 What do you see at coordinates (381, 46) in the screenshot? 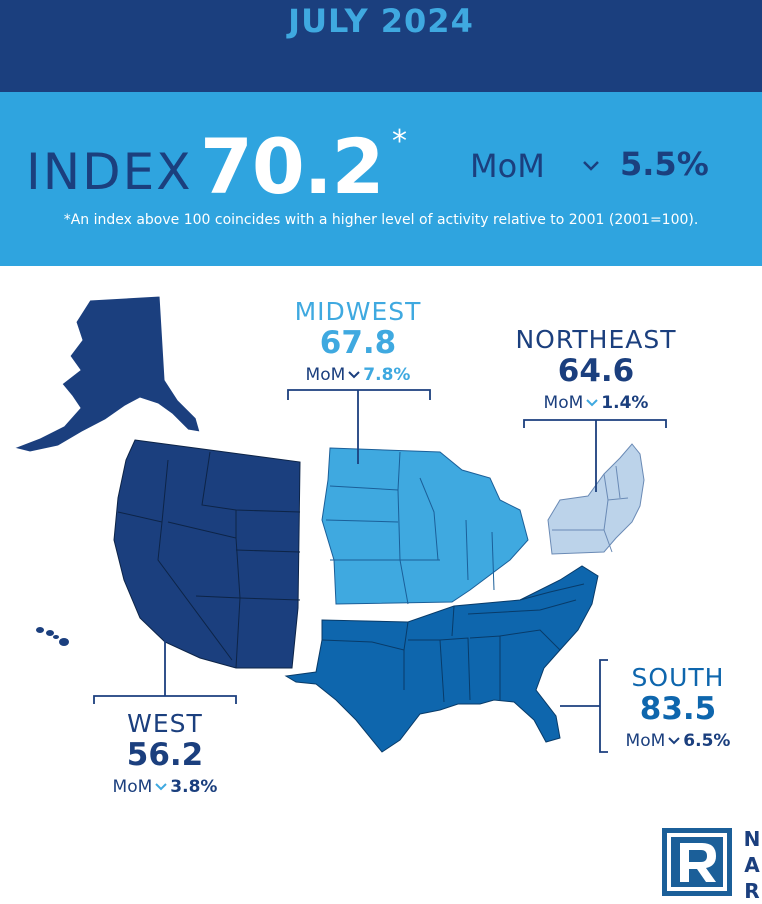
I see `header-bar: JULY 2024` at bounding box center [381, 46].